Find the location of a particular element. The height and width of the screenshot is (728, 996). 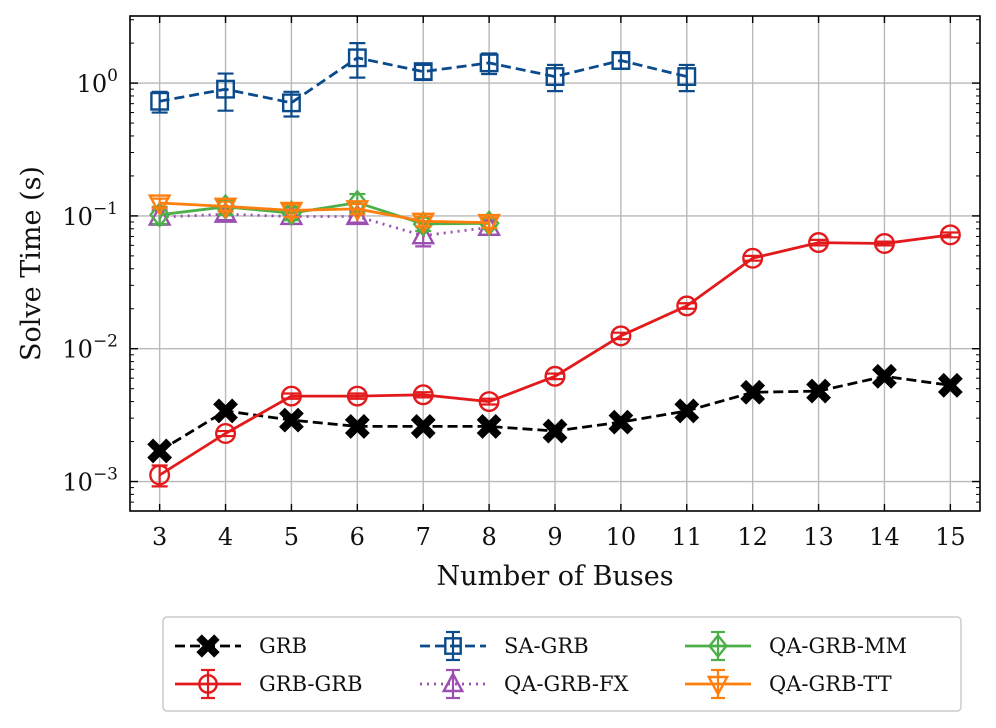

legend-item-qa-grb-fx: QA-GRB-FX is located at coordinates (524, 684).